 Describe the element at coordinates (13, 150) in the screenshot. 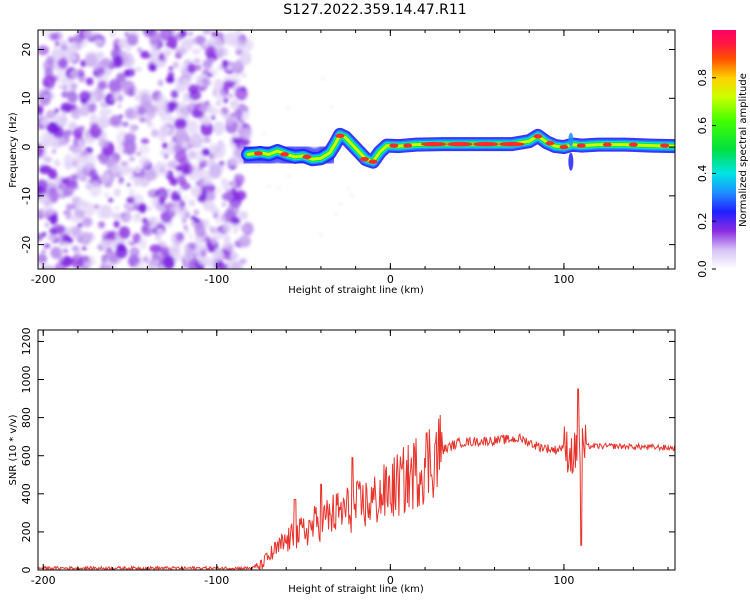

I see `spectrogram-y-axis-label: Frequency (Hz)` at that location.